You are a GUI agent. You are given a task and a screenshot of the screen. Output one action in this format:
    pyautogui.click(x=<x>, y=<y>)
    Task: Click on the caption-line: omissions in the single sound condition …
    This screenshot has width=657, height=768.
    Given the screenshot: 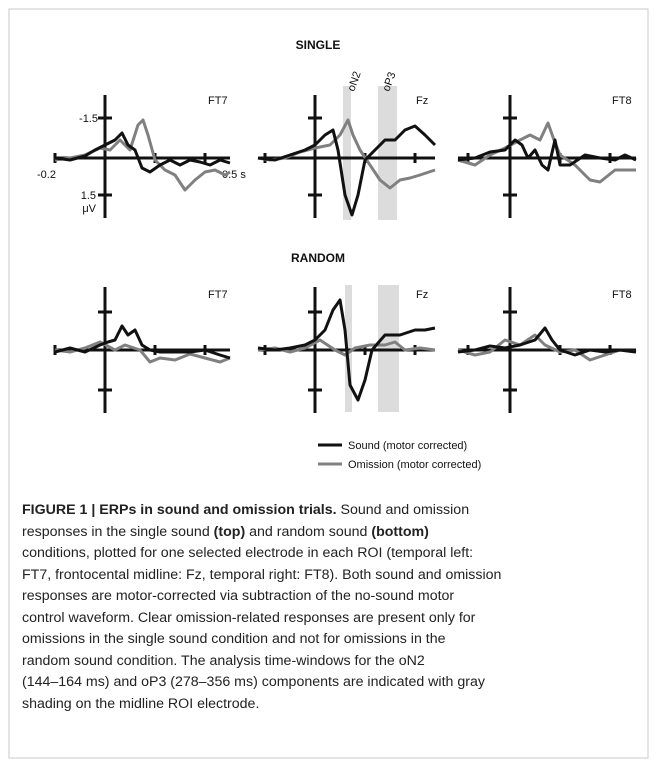 What is the action you would take?
    pyautogui.click(x=234, y=639)
    